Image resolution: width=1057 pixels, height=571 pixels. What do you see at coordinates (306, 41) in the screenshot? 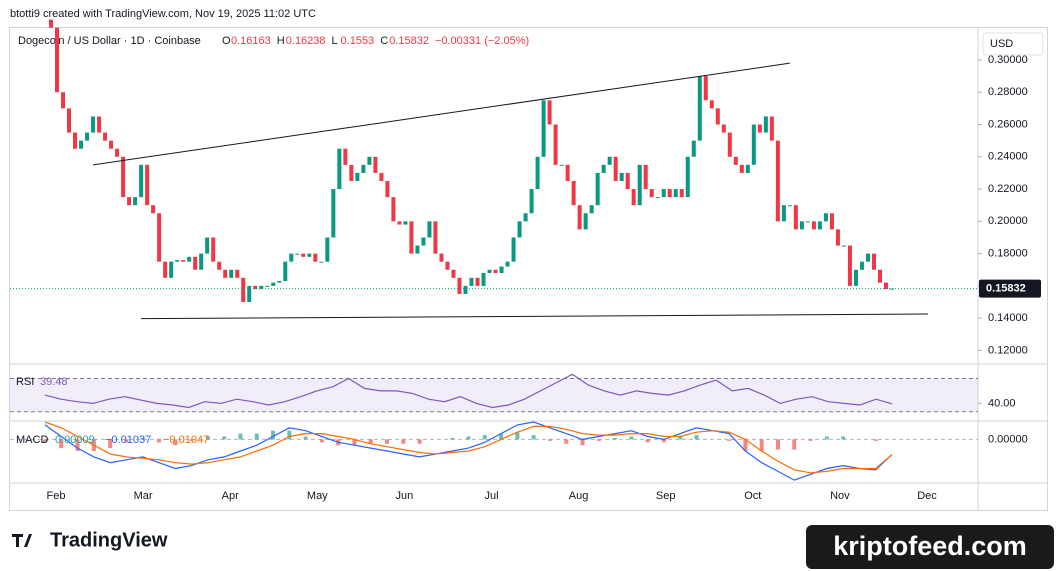
I see `legend-value: 0.16238` at bounding box center [306, 41].